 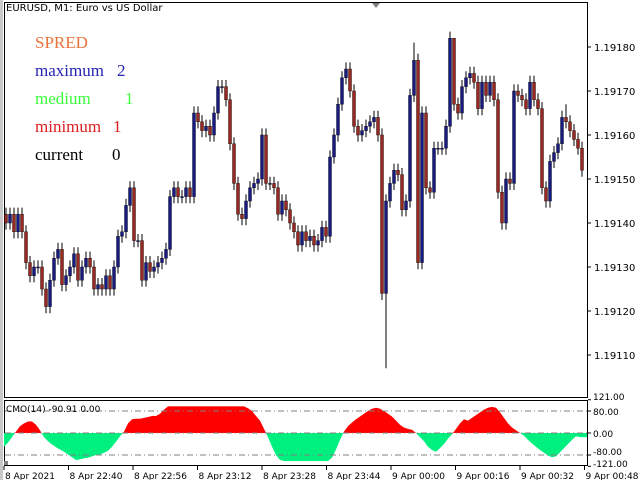 I want to click on cmo-level-label: 0.00, so click(x=603, y=435).